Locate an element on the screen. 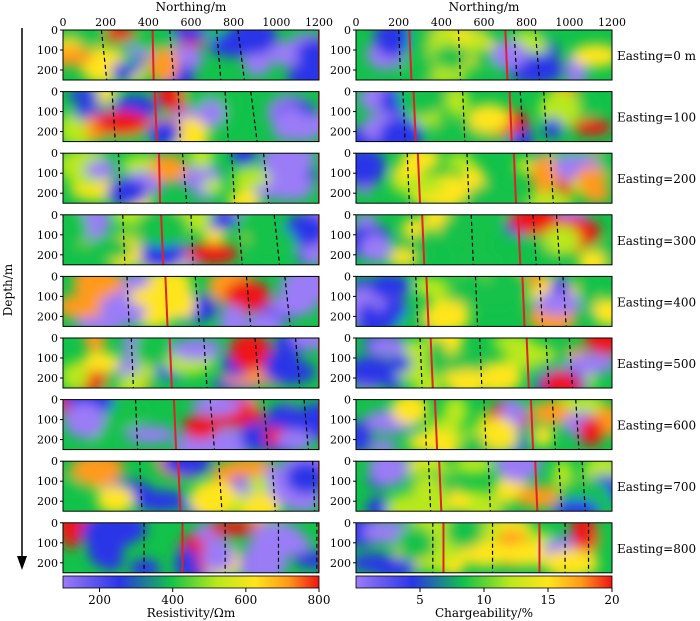  colorbar-tick-label: 600 is located at coordinates (245, 600).